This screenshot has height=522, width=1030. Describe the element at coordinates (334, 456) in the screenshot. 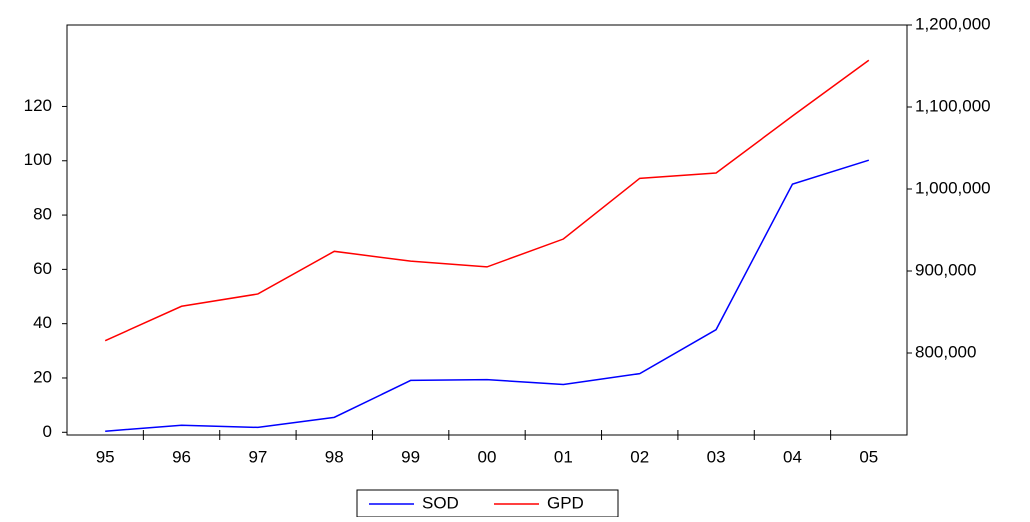

I see `x-tick-label: 98` at that location.